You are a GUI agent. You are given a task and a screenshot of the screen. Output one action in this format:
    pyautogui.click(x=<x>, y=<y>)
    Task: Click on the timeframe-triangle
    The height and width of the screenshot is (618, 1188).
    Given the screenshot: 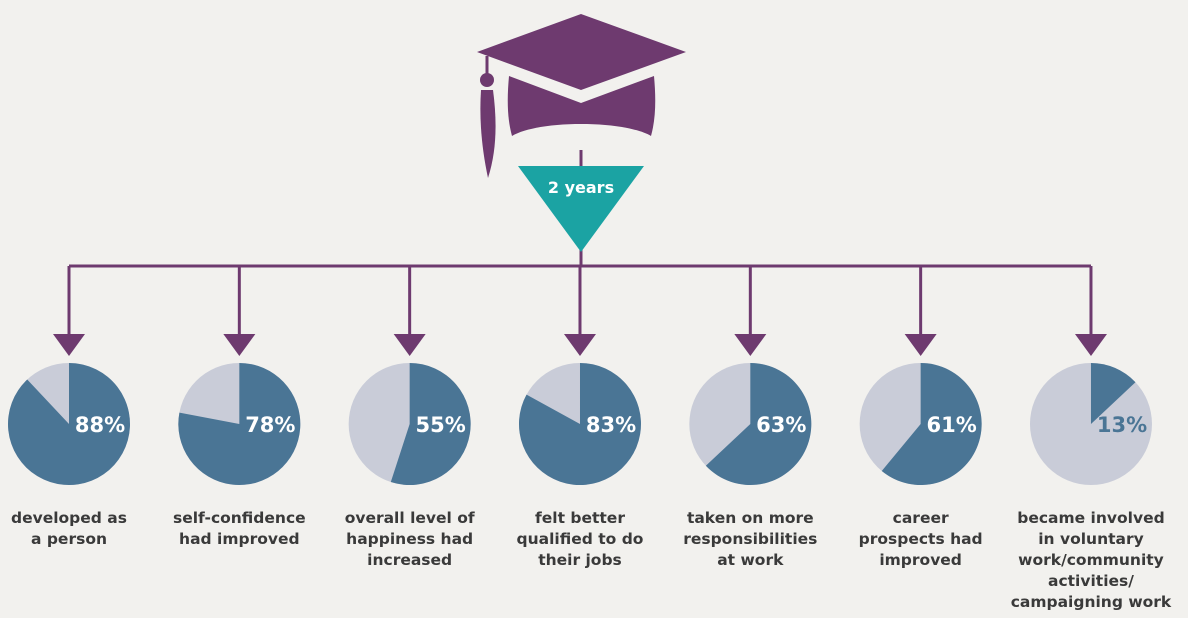 What is the action you would take?
    pyautogui.click(x=581, y=209)
    